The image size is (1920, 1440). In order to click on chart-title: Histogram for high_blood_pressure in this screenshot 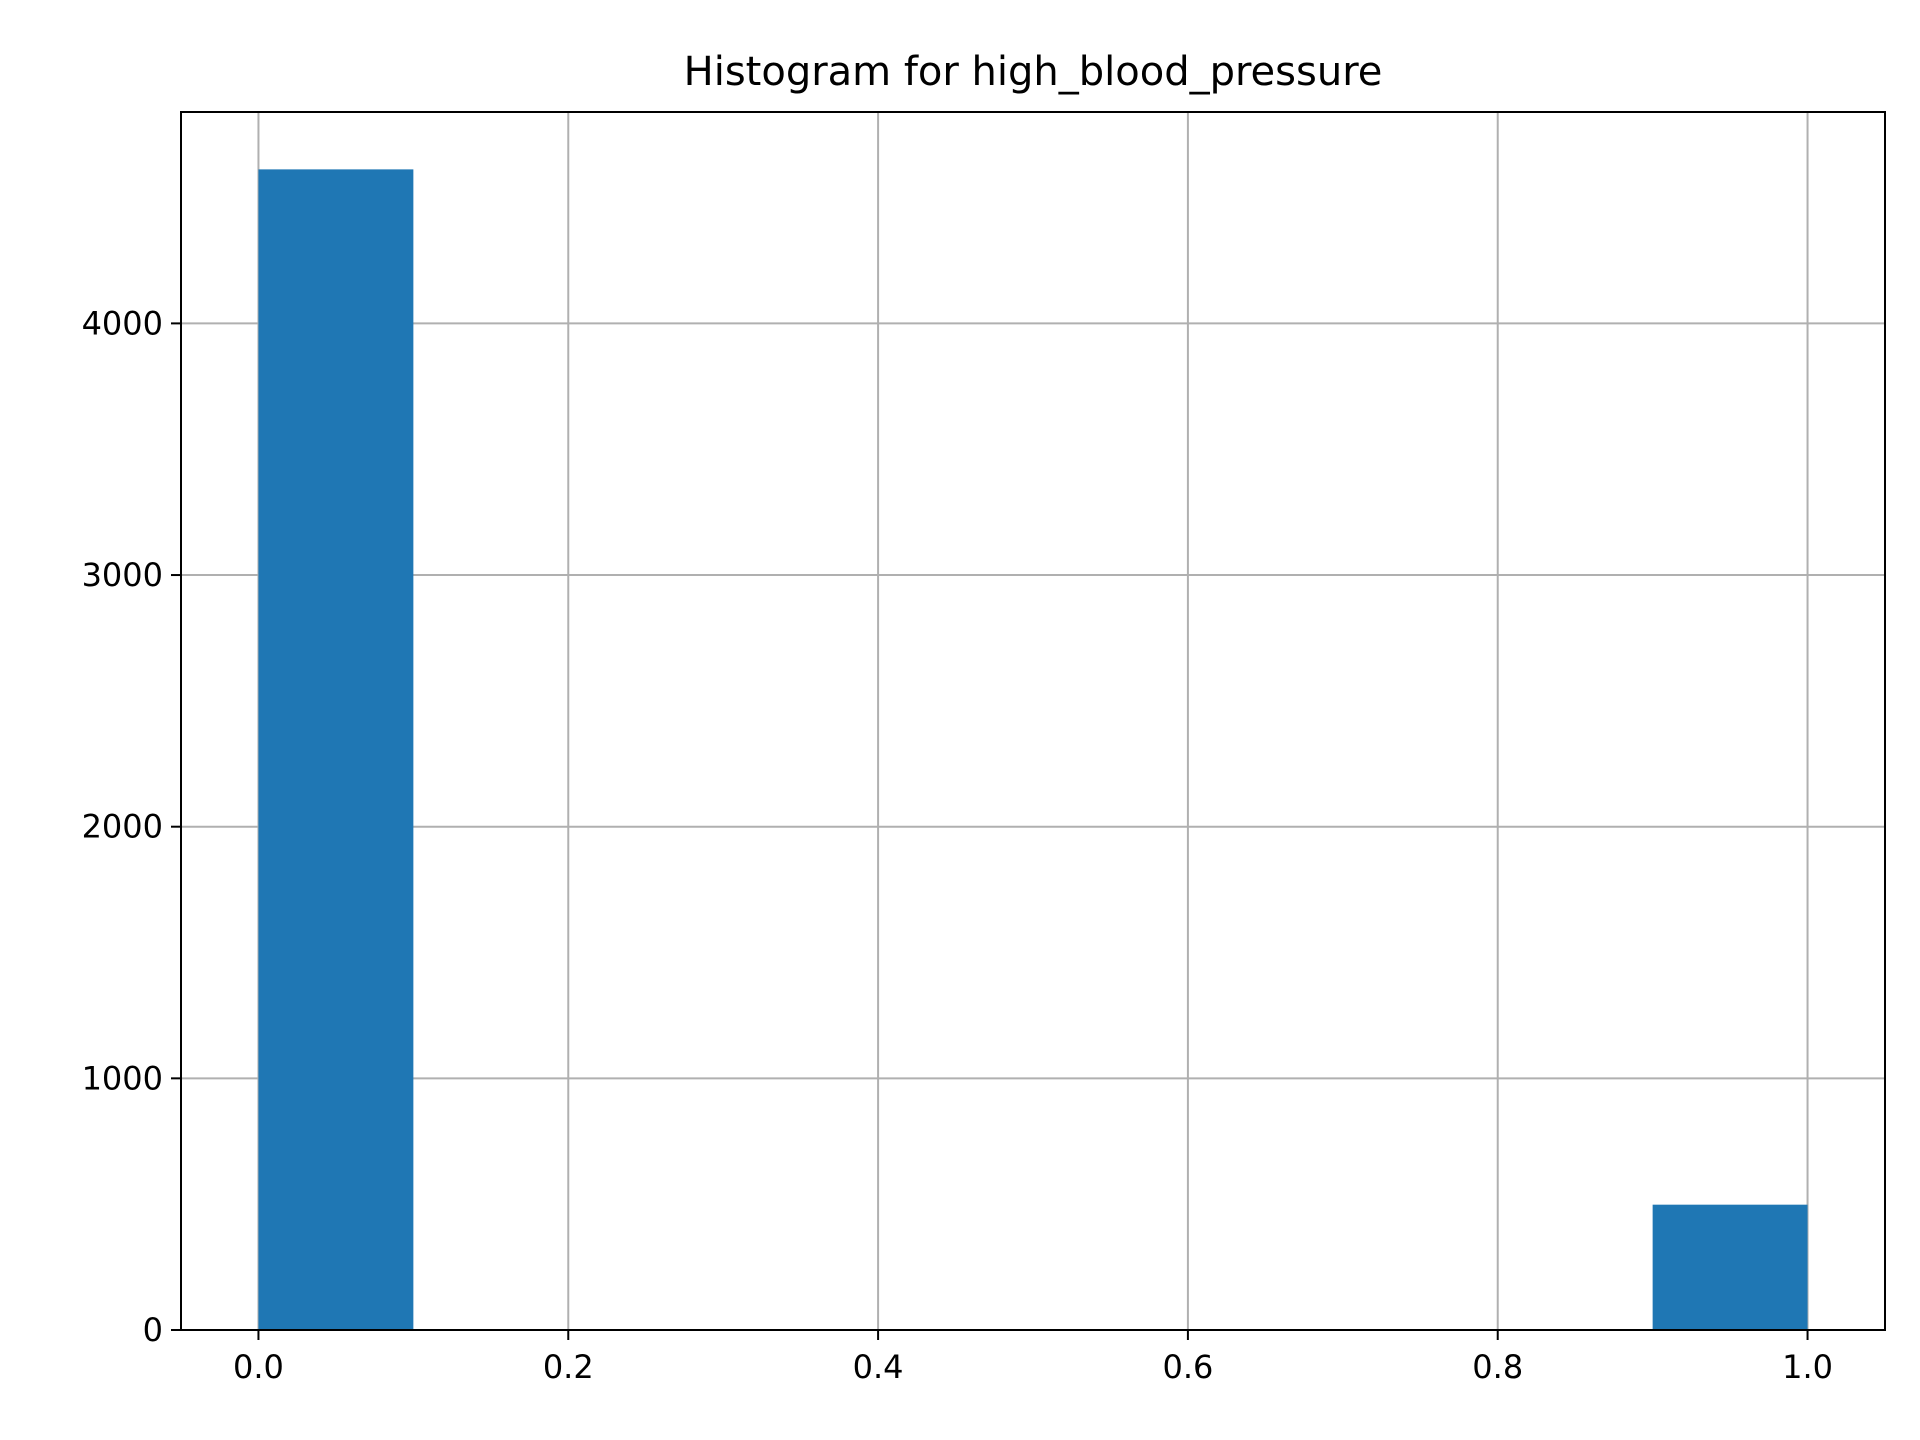, I will do `click(1033, 72)`.